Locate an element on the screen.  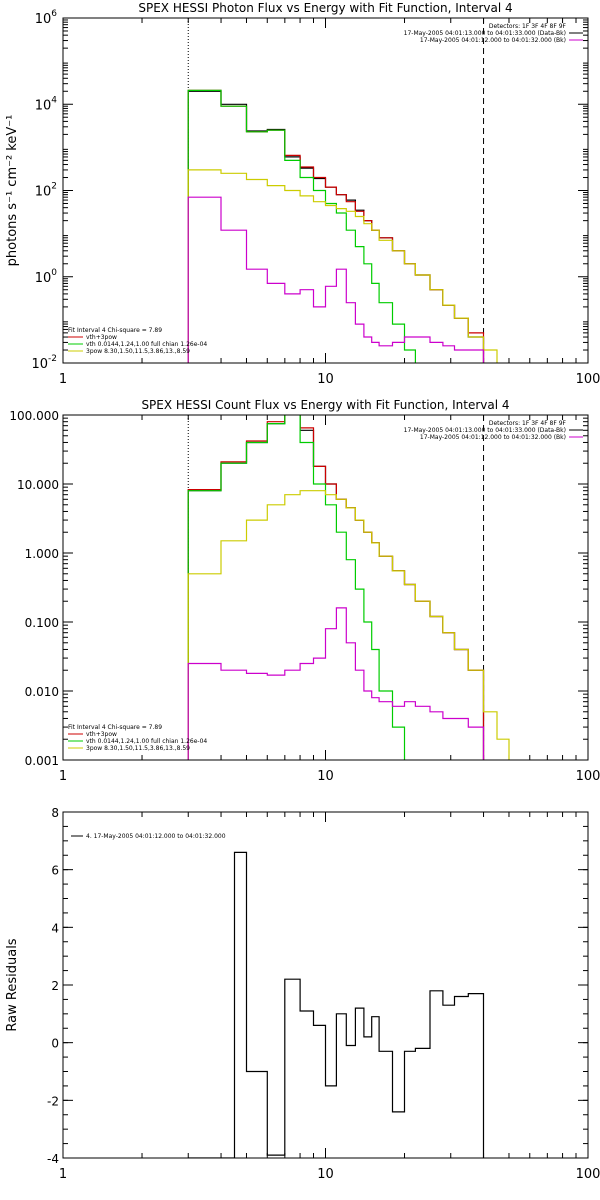
y-tick-label: 10² is located at coordinates (46, 191).